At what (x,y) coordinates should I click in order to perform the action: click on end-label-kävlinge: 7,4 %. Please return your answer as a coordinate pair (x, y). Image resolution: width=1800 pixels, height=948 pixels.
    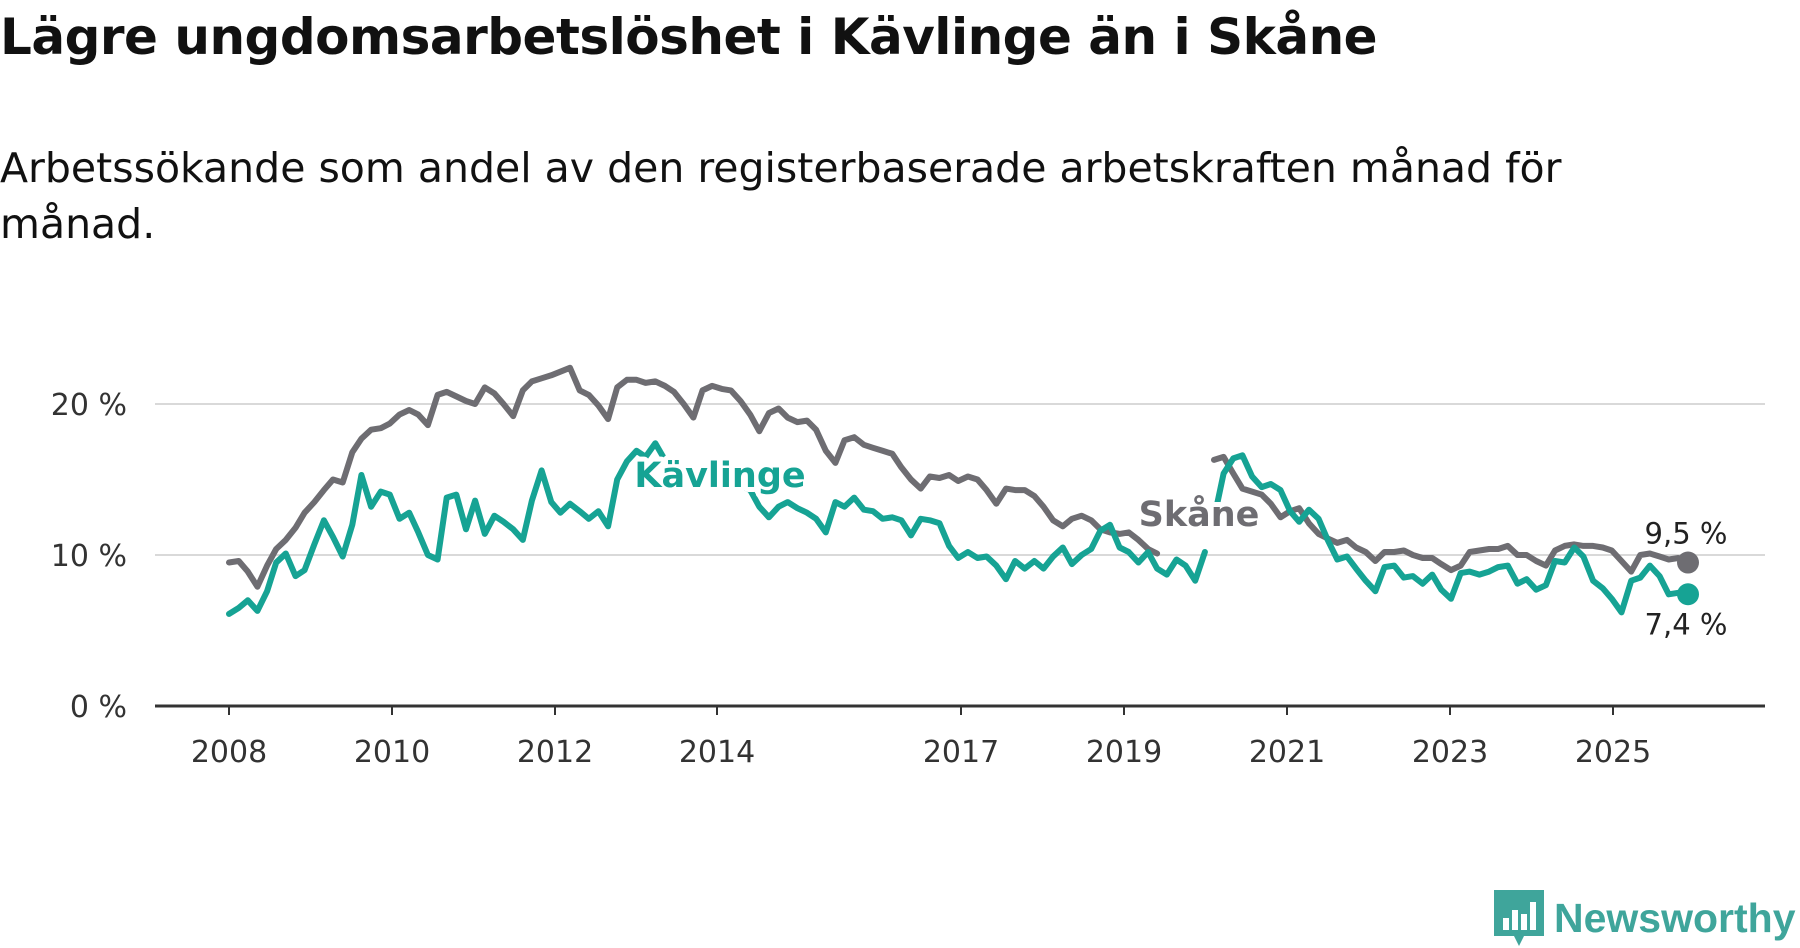
    Looking at the image, I should click on (1686, 624).